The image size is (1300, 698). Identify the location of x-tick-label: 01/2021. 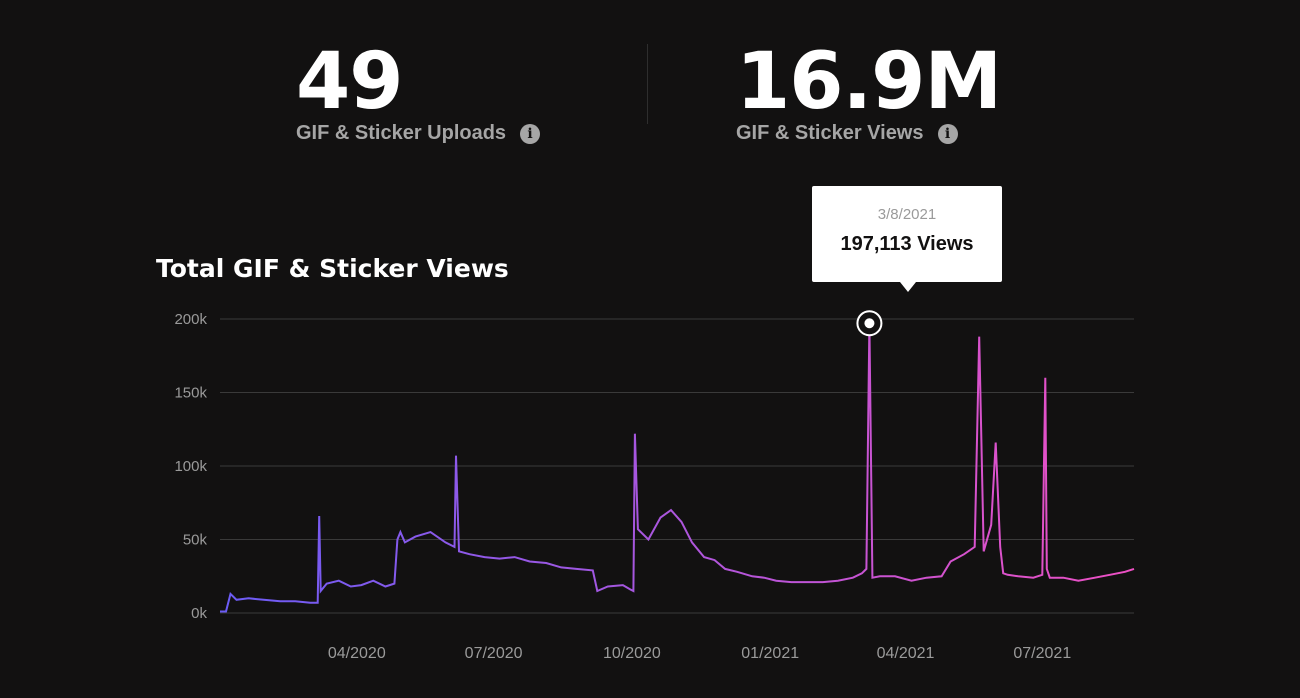
(770, 653).